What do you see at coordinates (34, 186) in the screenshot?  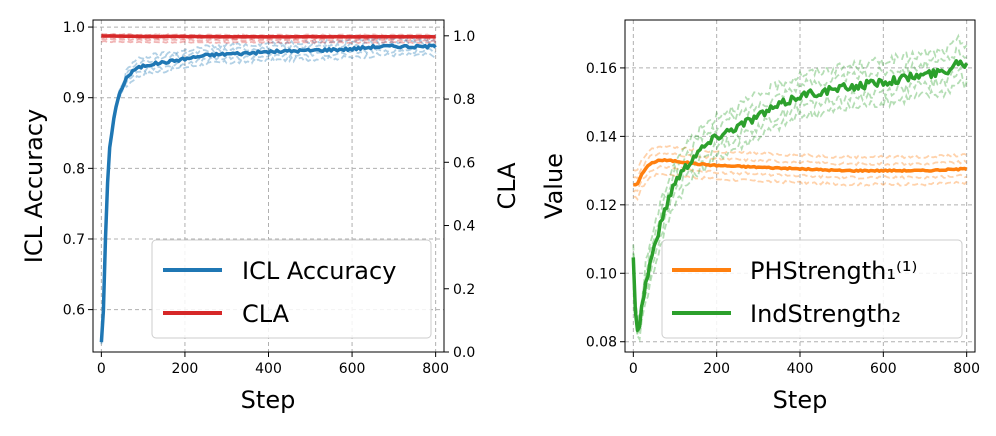 I see `left-y-axis-label: ICL Accuracy` at bounding box center [34, 186].